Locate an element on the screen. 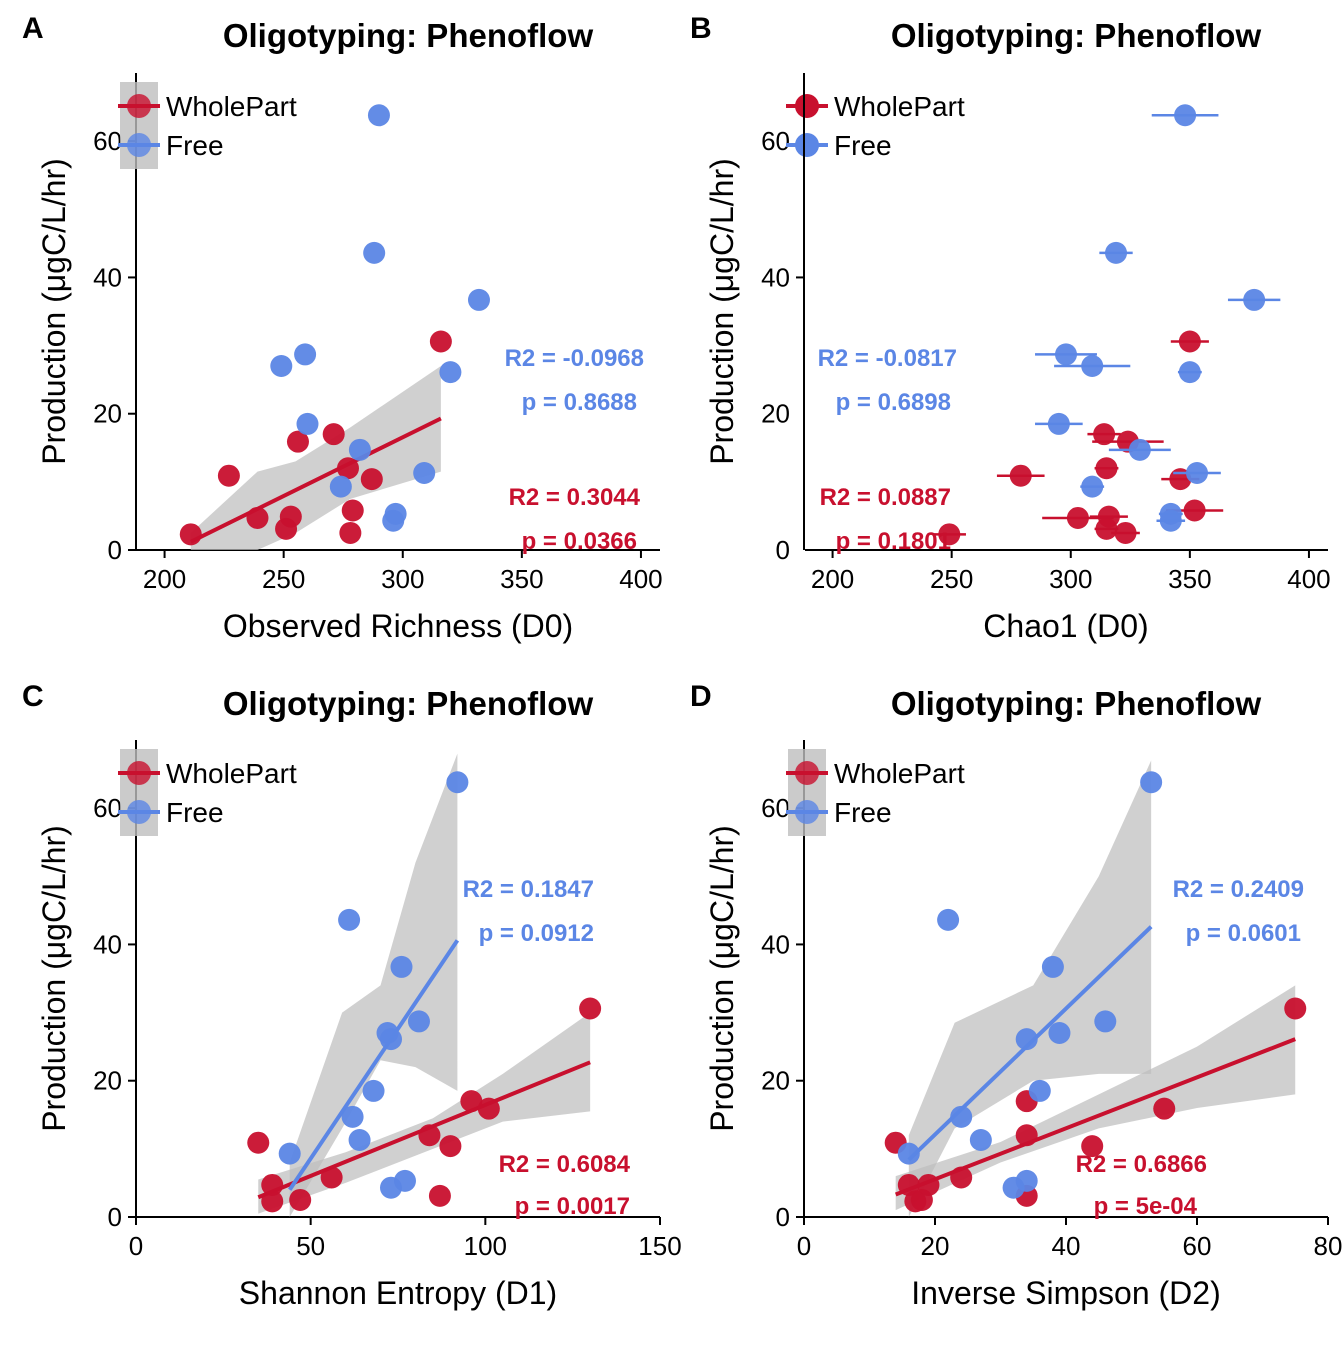 The image size is (1344, 1349). x-tick-label: 40 is located at coordinates (1066, 1246).